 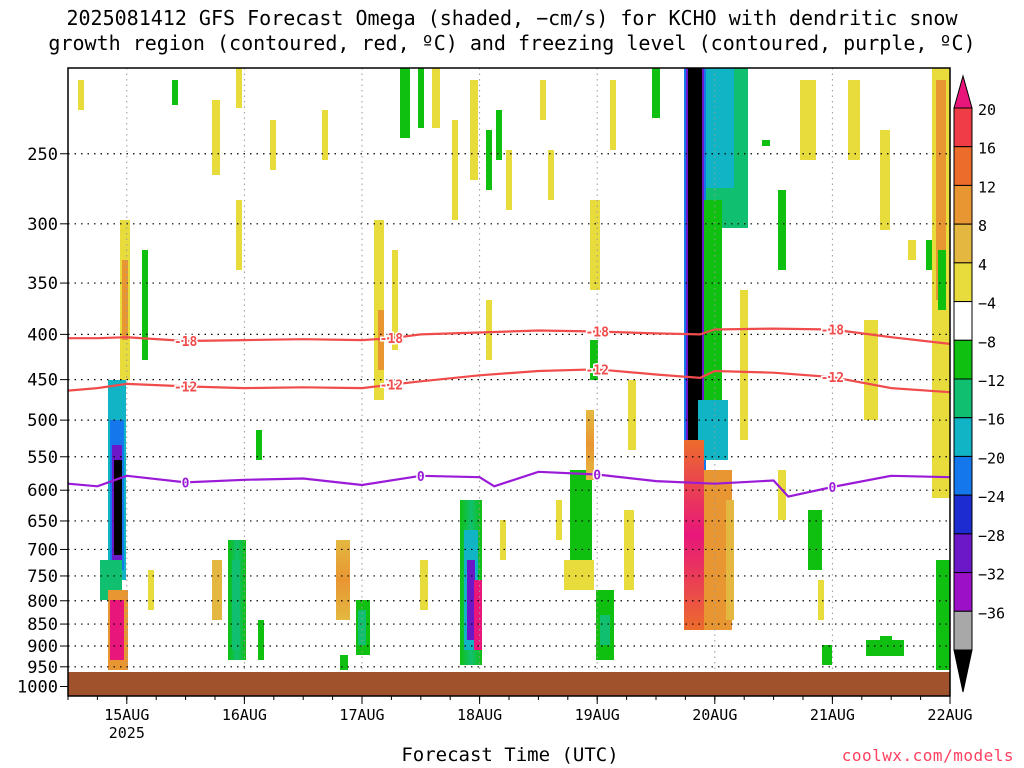 What do you see at coordinates (244, 715) in the screenshot?
I see `x-tick-label: 16AUG` at bounding box center [244, 715].